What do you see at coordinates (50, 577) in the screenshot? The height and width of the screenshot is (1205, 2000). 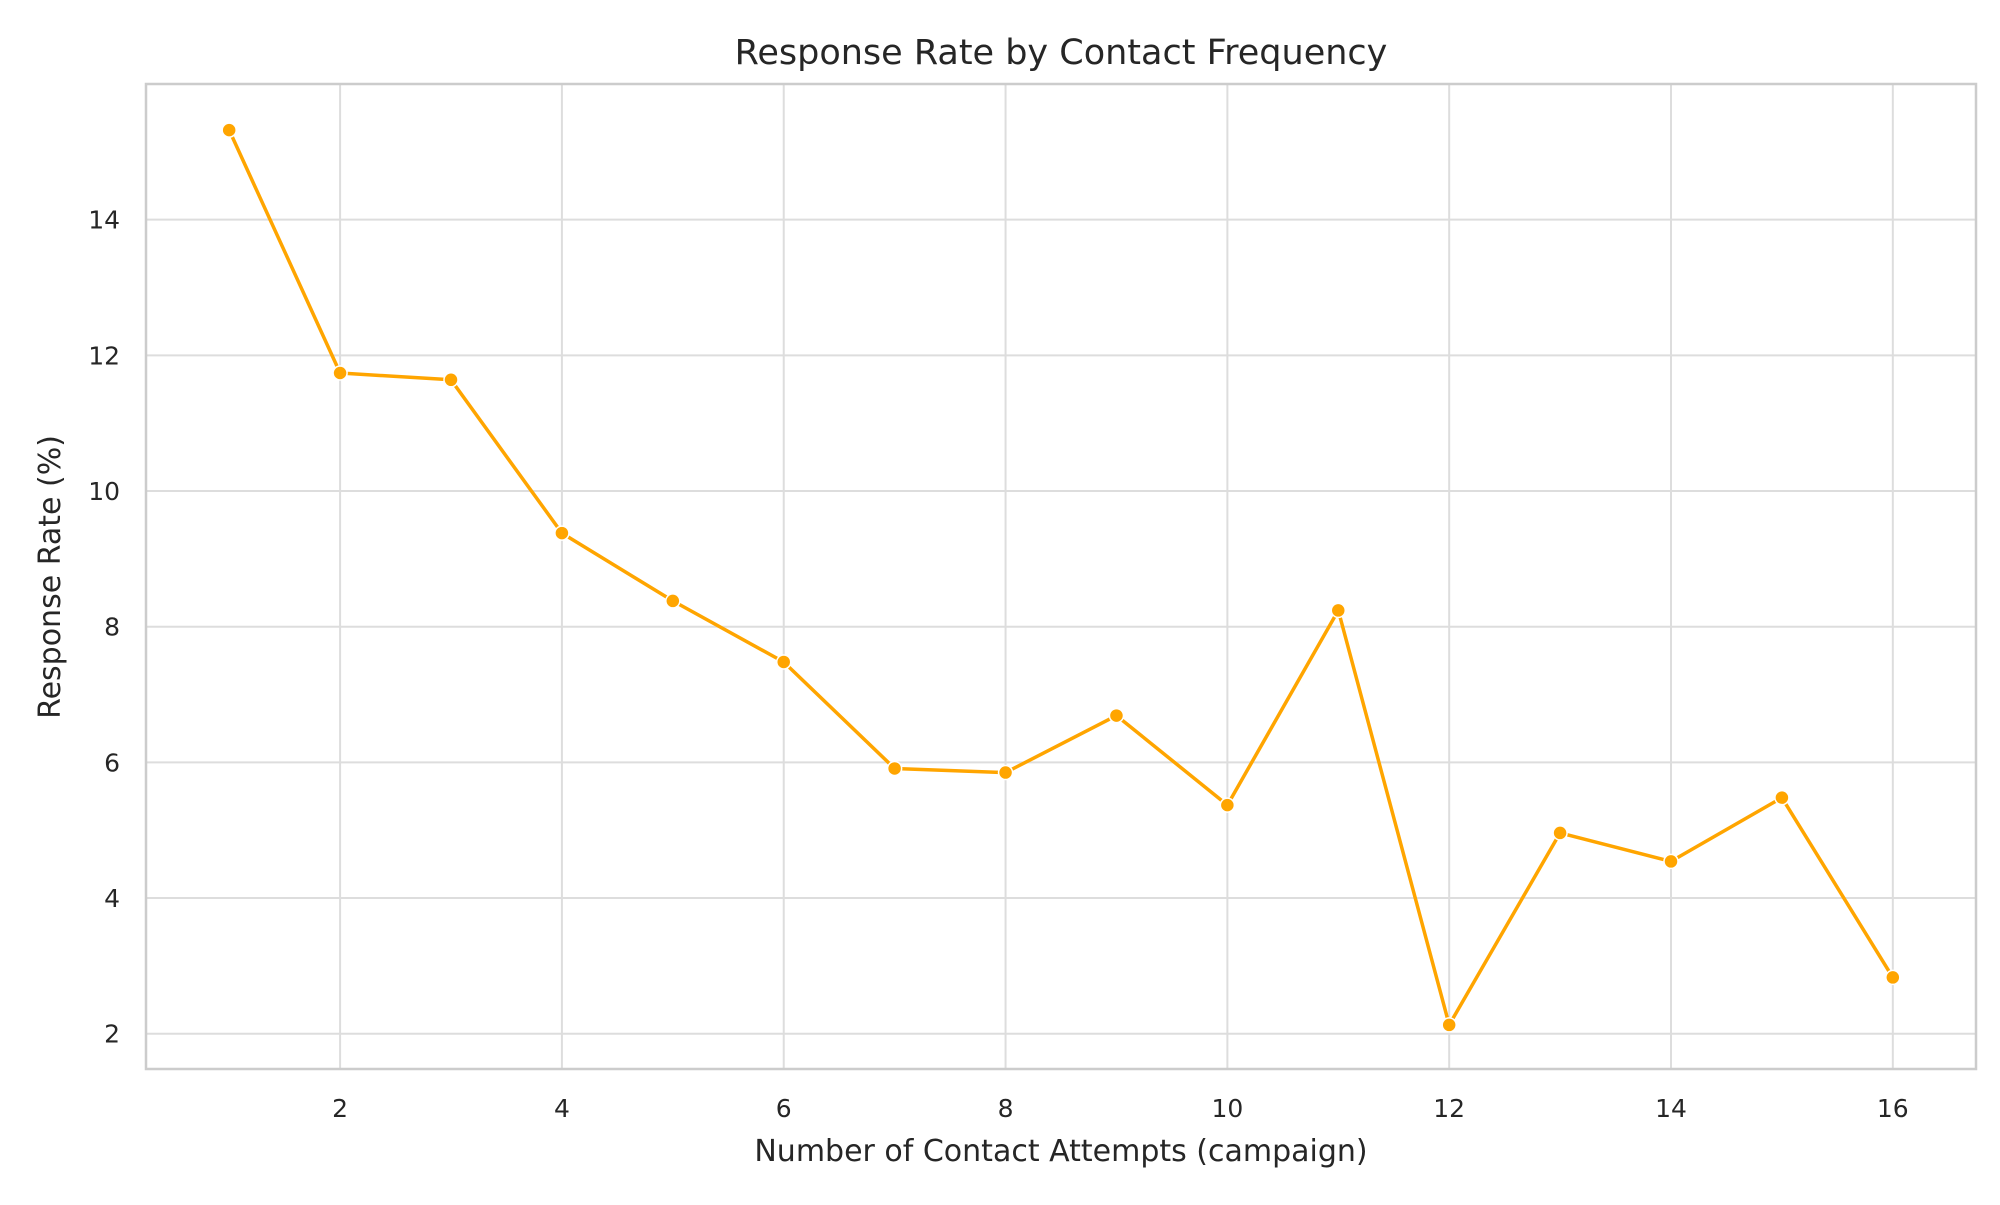 I see `y-axis-title: Response Rate (%)` at bounding box center [50, 577].